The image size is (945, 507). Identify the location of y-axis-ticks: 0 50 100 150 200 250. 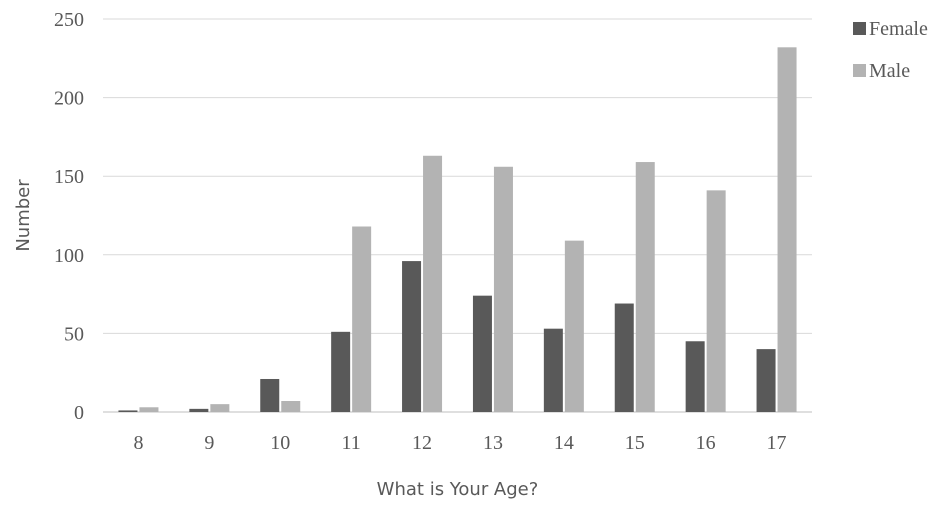
(69, 216).